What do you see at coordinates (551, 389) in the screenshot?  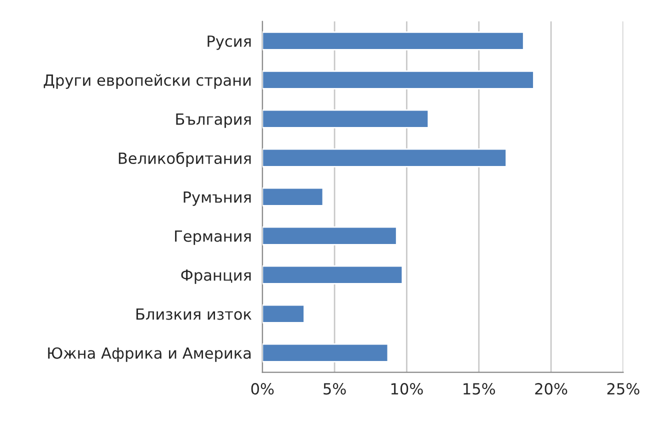 I see `x-tick-label: 20%` at bounding box center [551, 389].